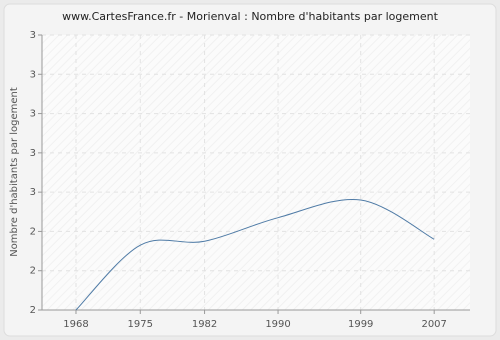  Describe the element at coordinates (140, 324) in the screenshot. I see `x-tick-label: 1975` at that location.